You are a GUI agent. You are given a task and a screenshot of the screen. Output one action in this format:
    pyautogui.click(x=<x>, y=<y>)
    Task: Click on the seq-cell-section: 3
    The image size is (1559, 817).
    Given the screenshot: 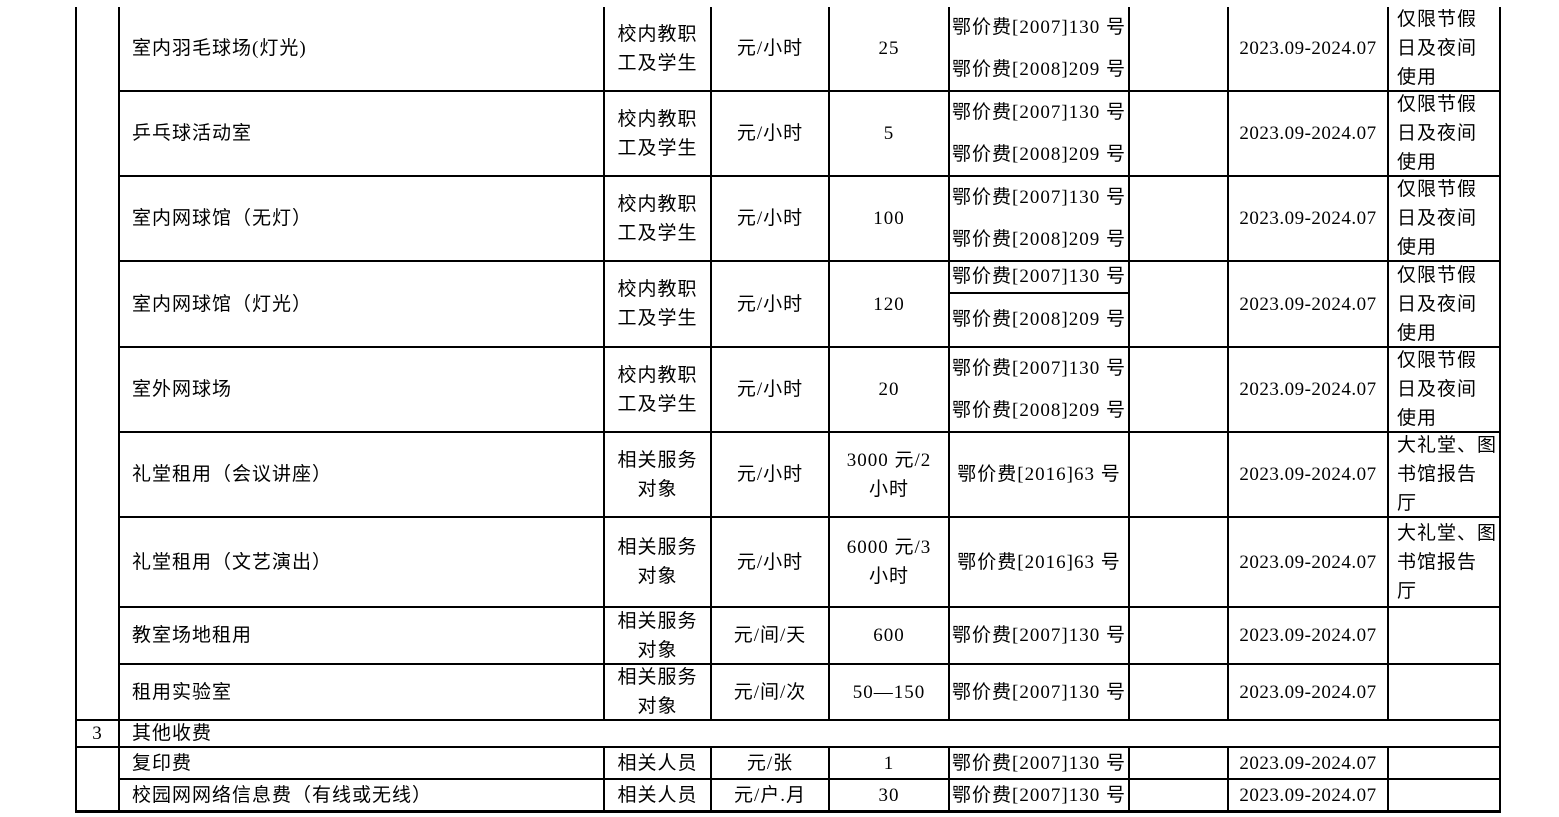 What is the action you would take?
    pyautogui.click(x=98, y=734)
    